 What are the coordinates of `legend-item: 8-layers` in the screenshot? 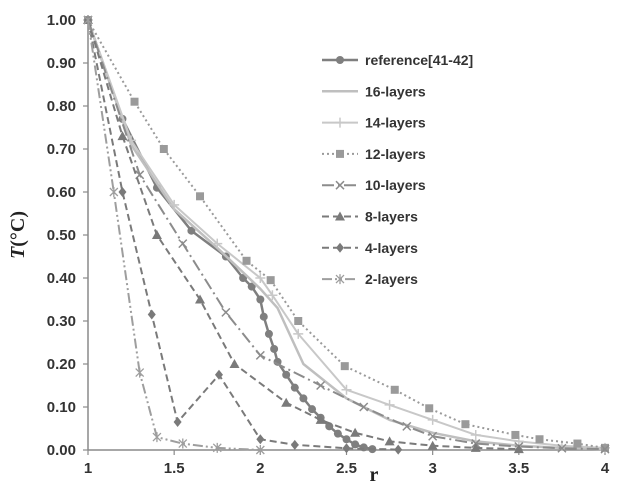 It's located at (370, 217).